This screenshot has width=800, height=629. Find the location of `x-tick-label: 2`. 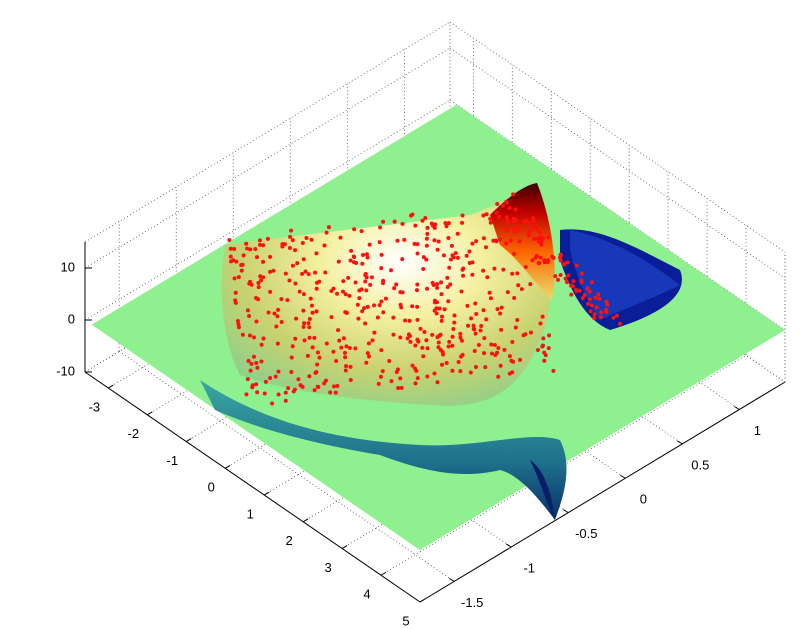

x-tick-label: 2 is located at coordinates (289, 540).